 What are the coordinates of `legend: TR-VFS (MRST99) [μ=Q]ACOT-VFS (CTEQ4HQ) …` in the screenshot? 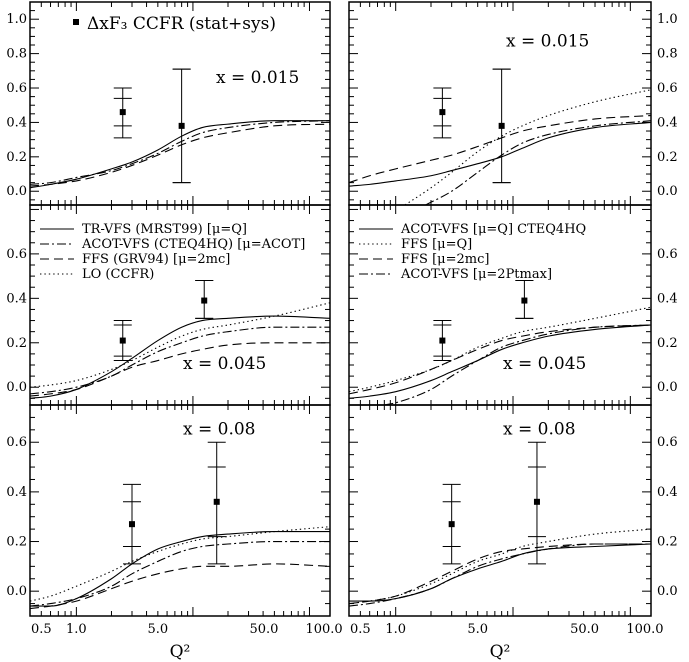 It's located at (172, 252).